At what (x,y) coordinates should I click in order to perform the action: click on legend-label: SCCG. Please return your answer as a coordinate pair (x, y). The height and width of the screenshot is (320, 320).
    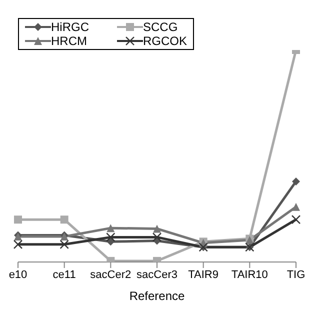
    Looking at the image, I should click on (160, 27).